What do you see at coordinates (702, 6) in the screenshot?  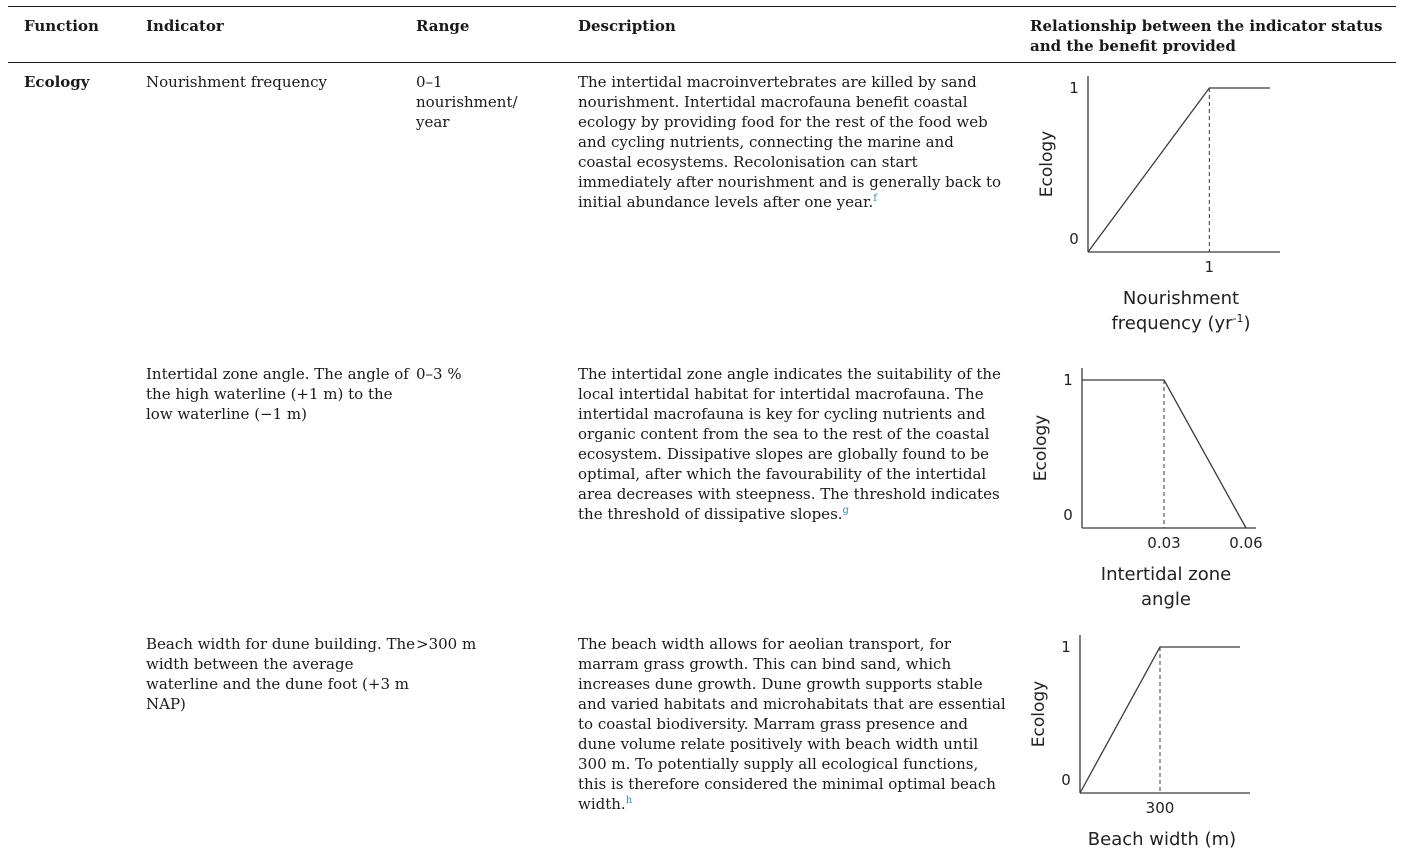 I see `table-top-rule` at bounding box center [702, 6].